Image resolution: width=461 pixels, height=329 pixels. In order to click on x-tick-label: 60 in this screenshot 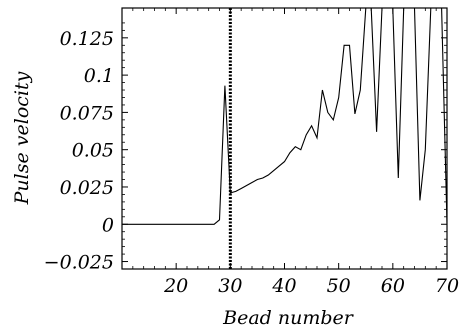, I will do `click(393, 286)`.